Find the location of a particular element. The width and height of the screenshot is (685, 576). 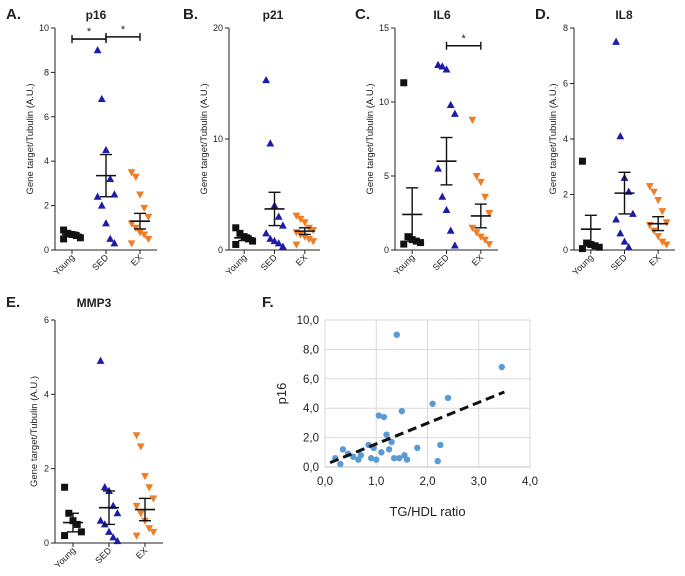

panel-a-x-tick-label: EX is located at coordinates (137, 260).